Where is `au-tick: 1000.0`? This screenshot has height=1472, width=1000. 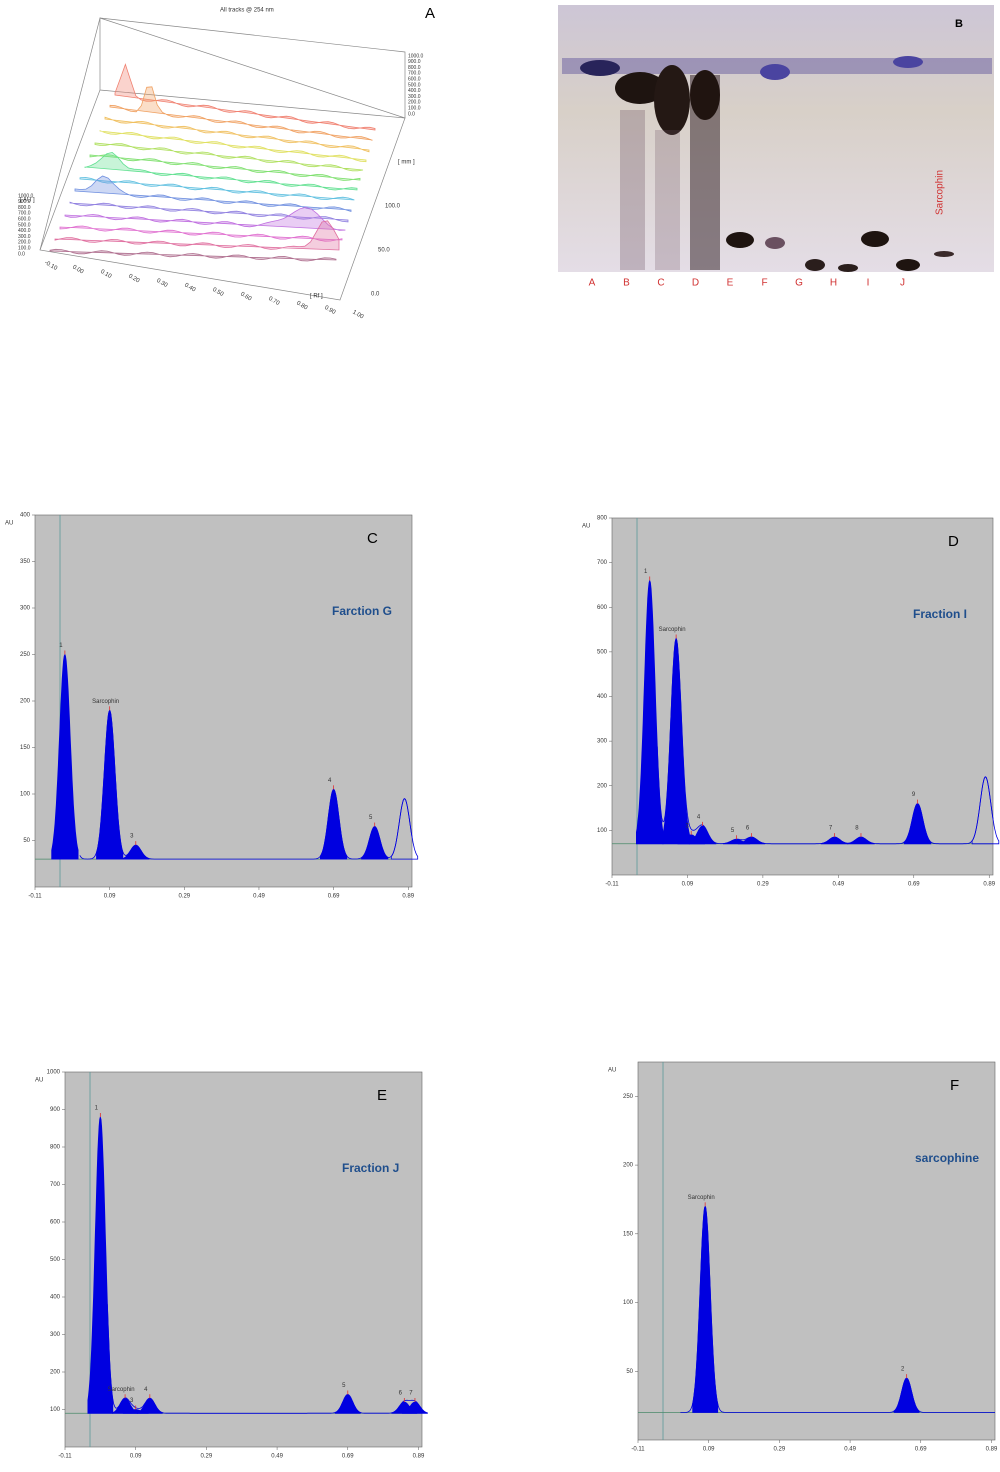 au-tick: 1000.0 is located at coordinates (26, 196).